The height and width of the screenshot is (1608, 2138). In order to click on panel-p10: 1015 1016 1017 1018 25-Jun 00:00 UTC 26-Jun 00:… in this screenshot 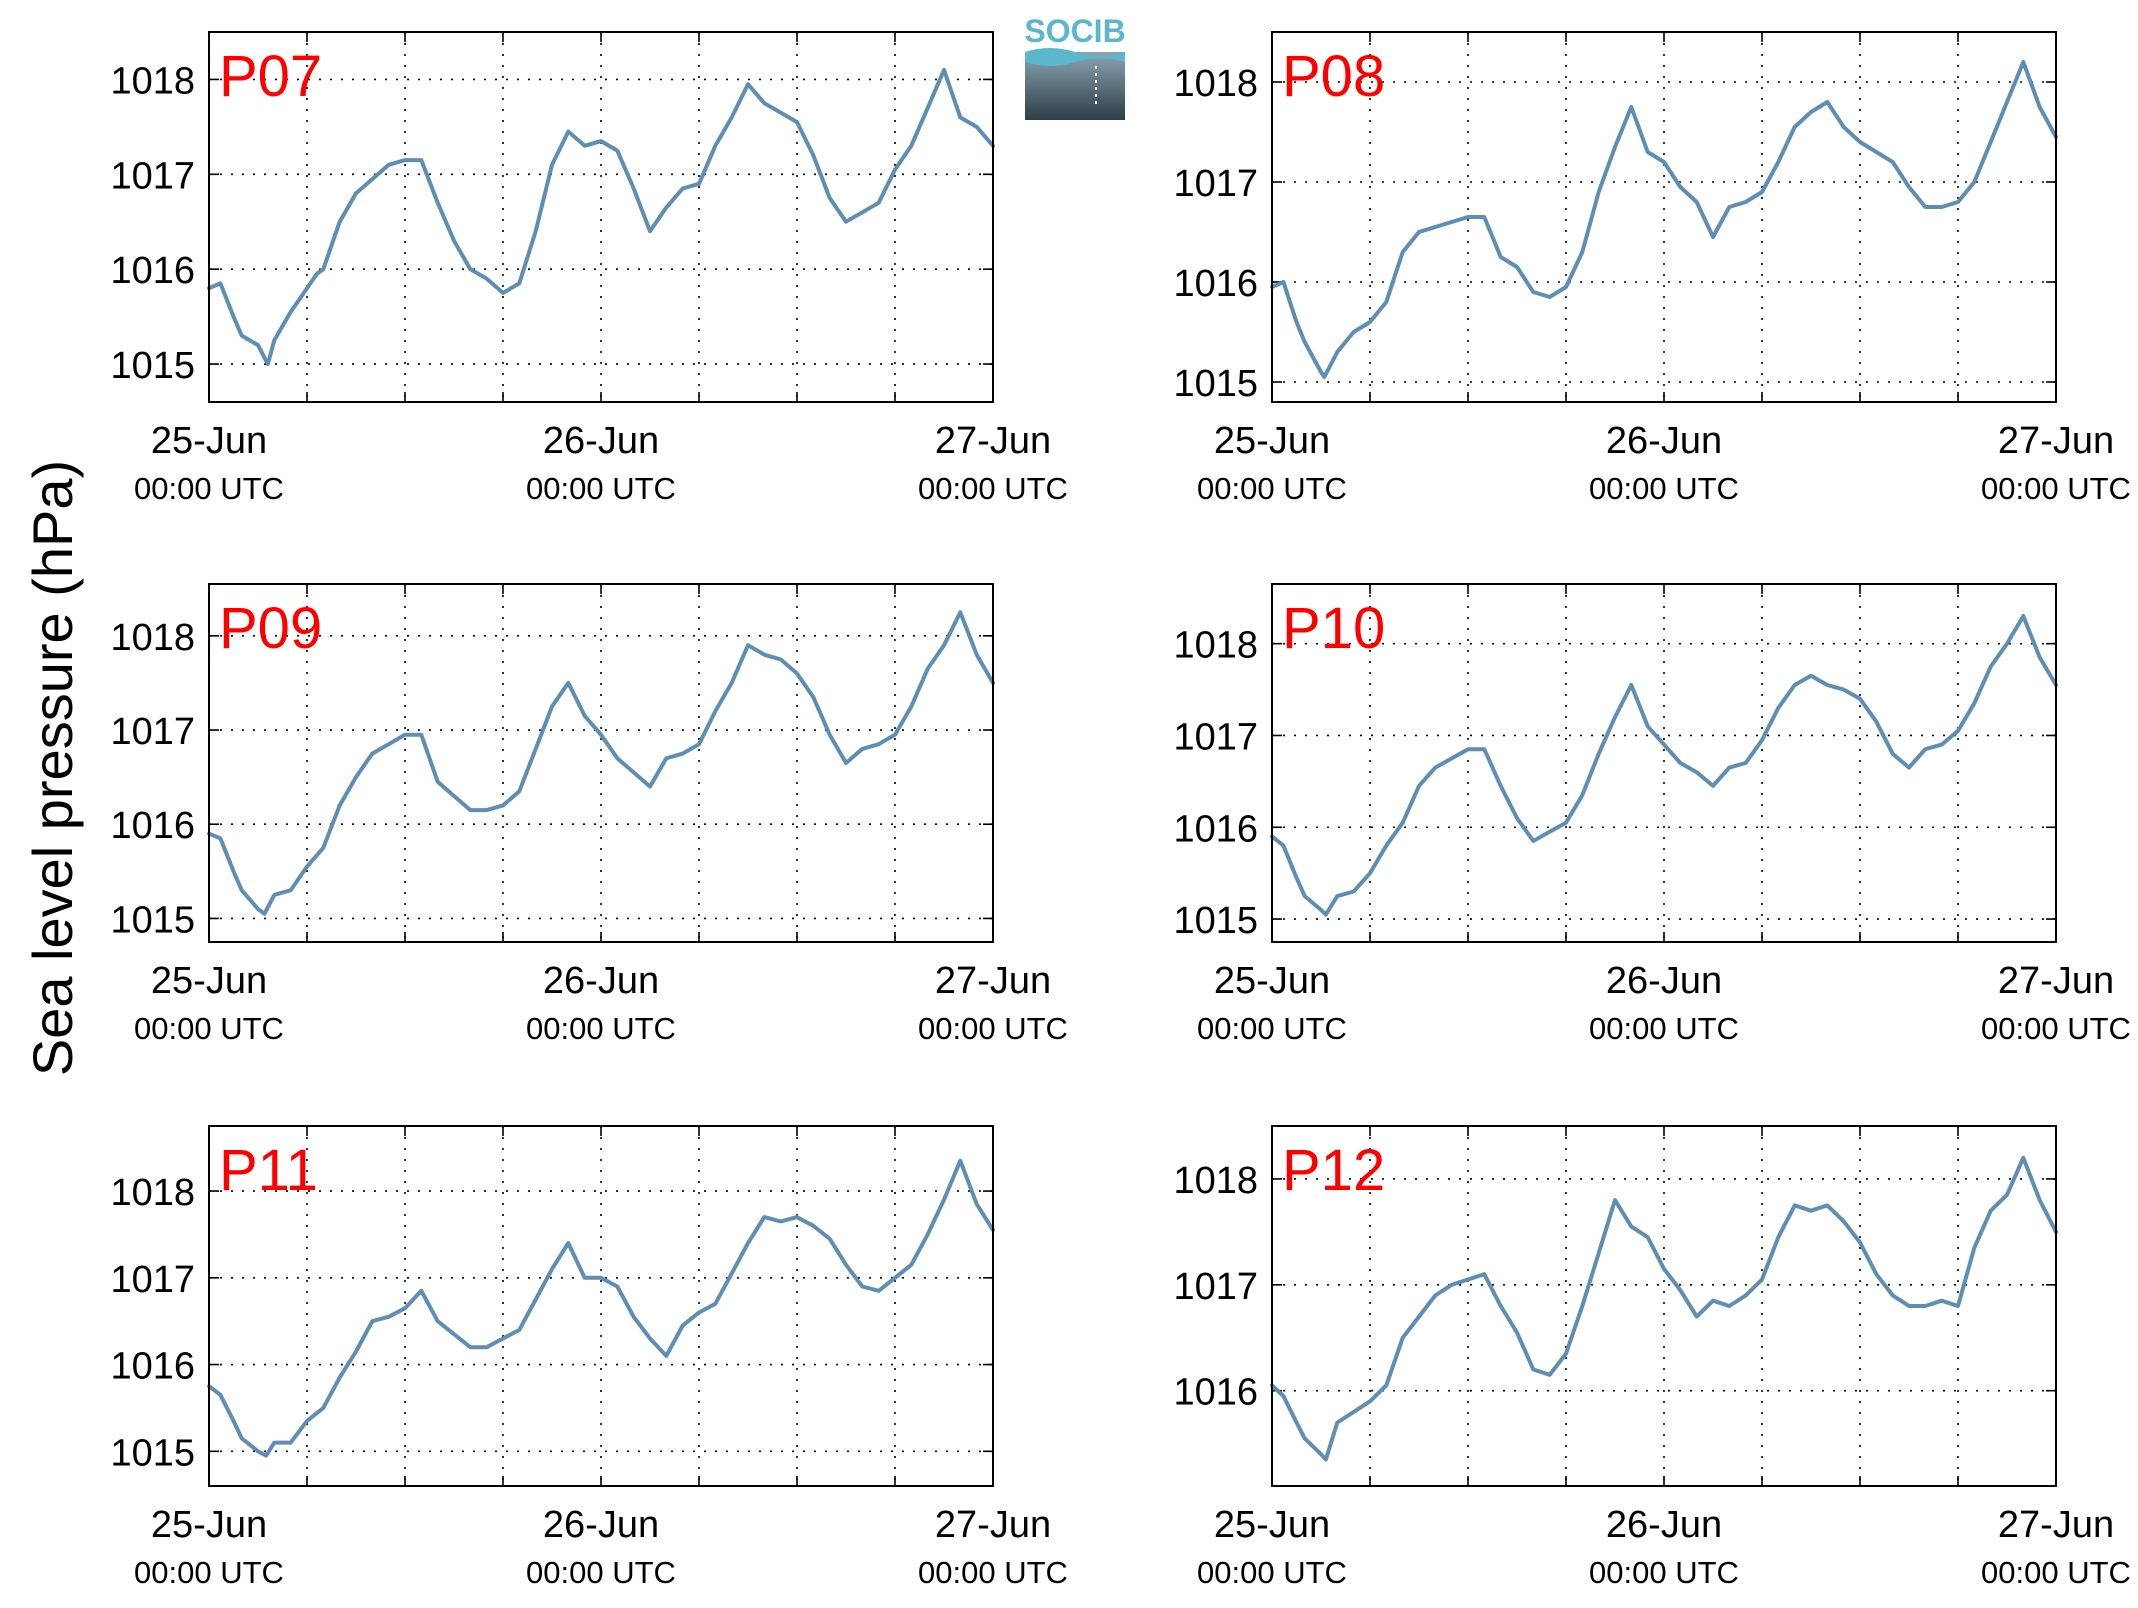, I will do `click(1652, 814)`.